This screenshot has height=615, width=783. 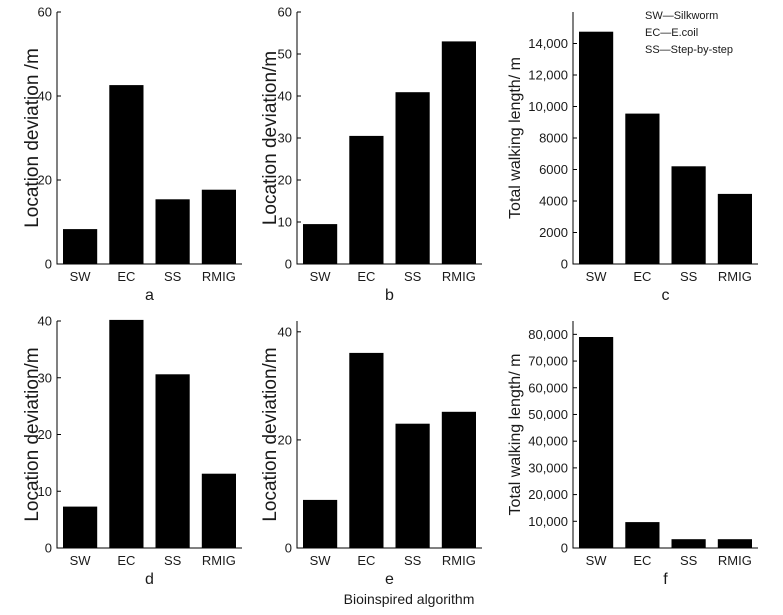 I want to click on y-tick-label-e: 0, so click(x=288, y=548).